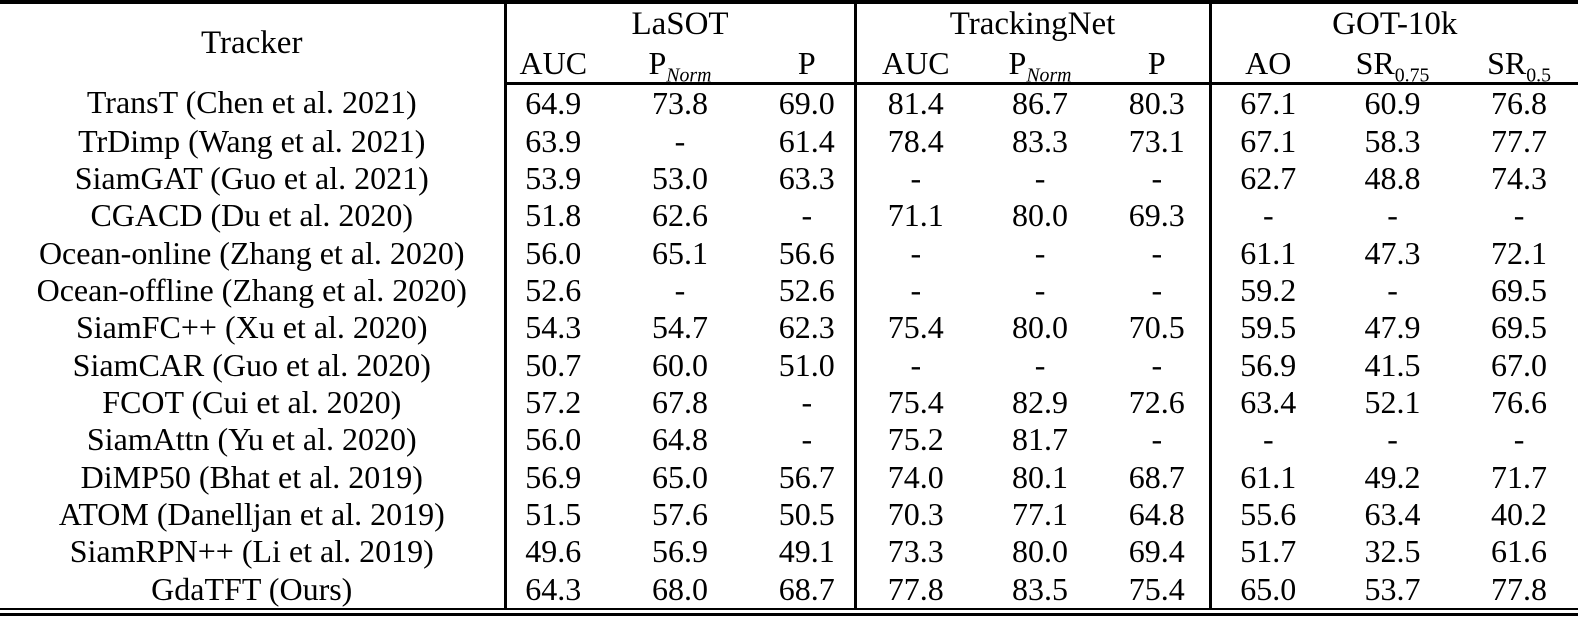 The image size is (1578, 617). Describe the element at coordinates (1049, 74) in the screenshot. I see `metric-subscript: Norm` at that location.